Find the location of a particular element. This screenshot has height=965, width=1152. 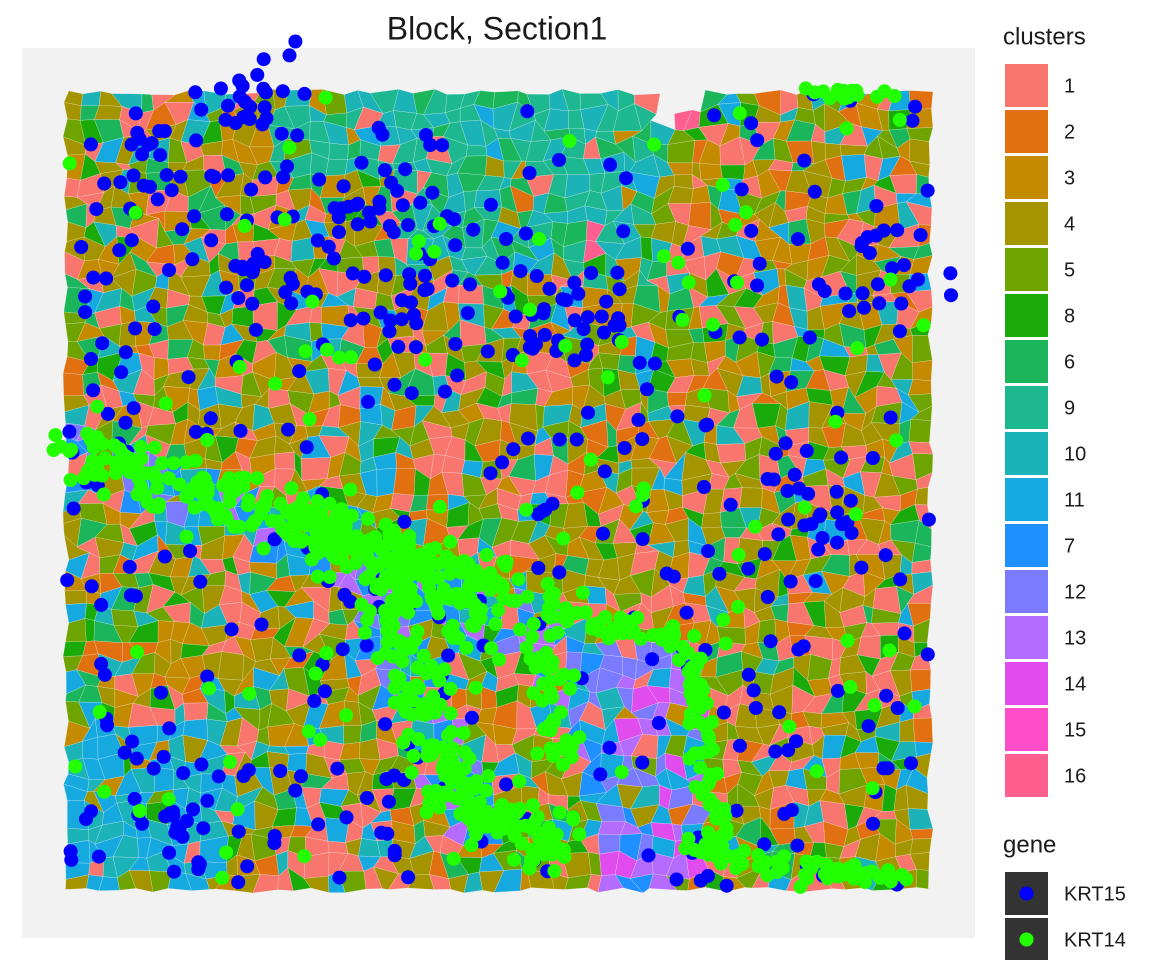

legend-label: KRT15 is located at coordinates (1095, 894).